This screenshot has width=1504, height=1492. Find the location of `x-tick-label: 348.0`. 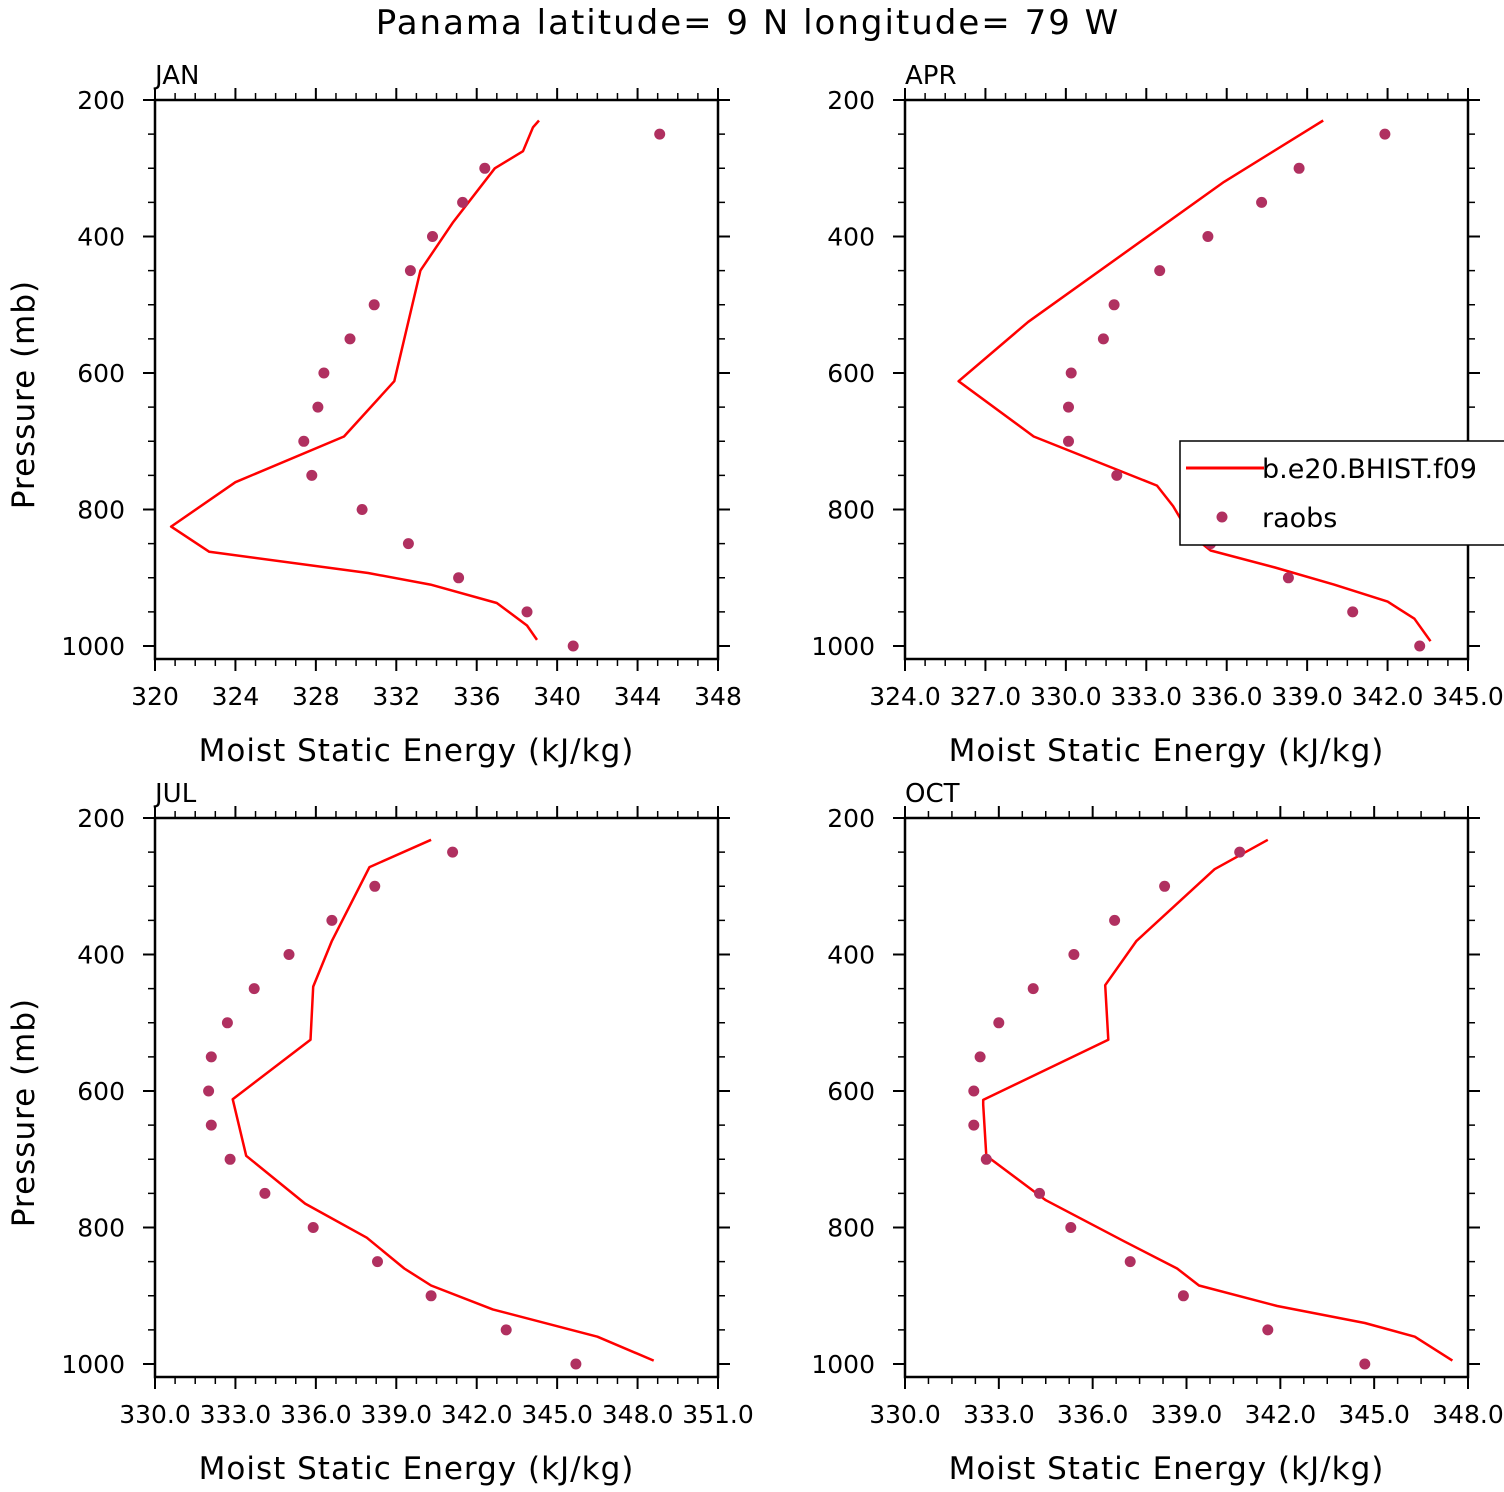

x-tick-label: 348.0 is located at coordinates (638, 1414).